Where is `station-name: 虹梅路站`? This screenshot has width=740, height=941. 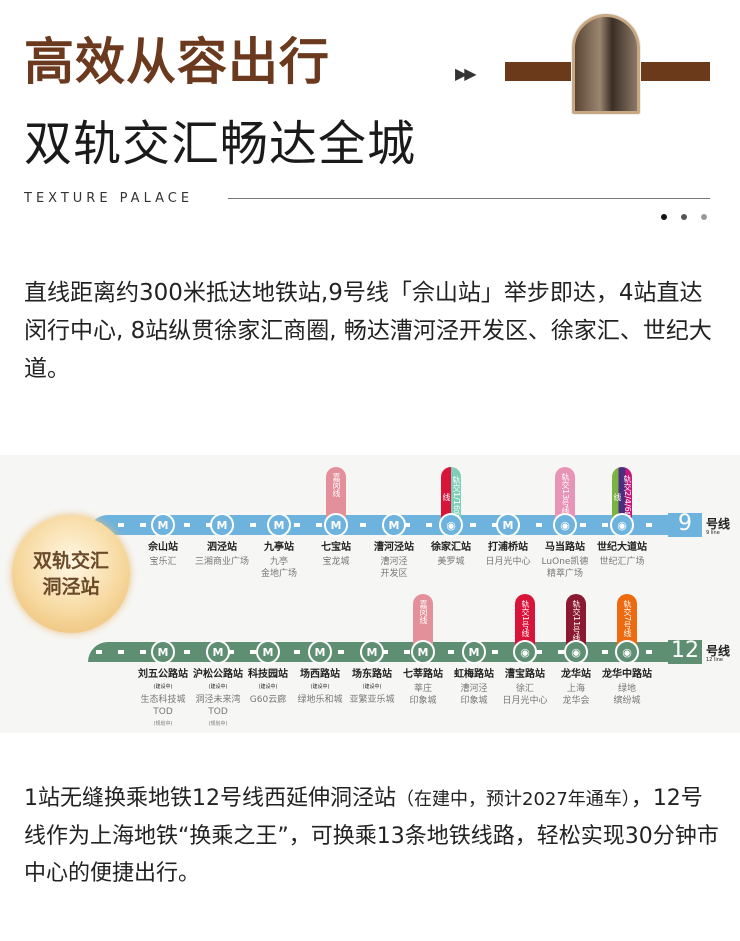
station-name: 虹梅路站 is located at coordinates (474, 674).